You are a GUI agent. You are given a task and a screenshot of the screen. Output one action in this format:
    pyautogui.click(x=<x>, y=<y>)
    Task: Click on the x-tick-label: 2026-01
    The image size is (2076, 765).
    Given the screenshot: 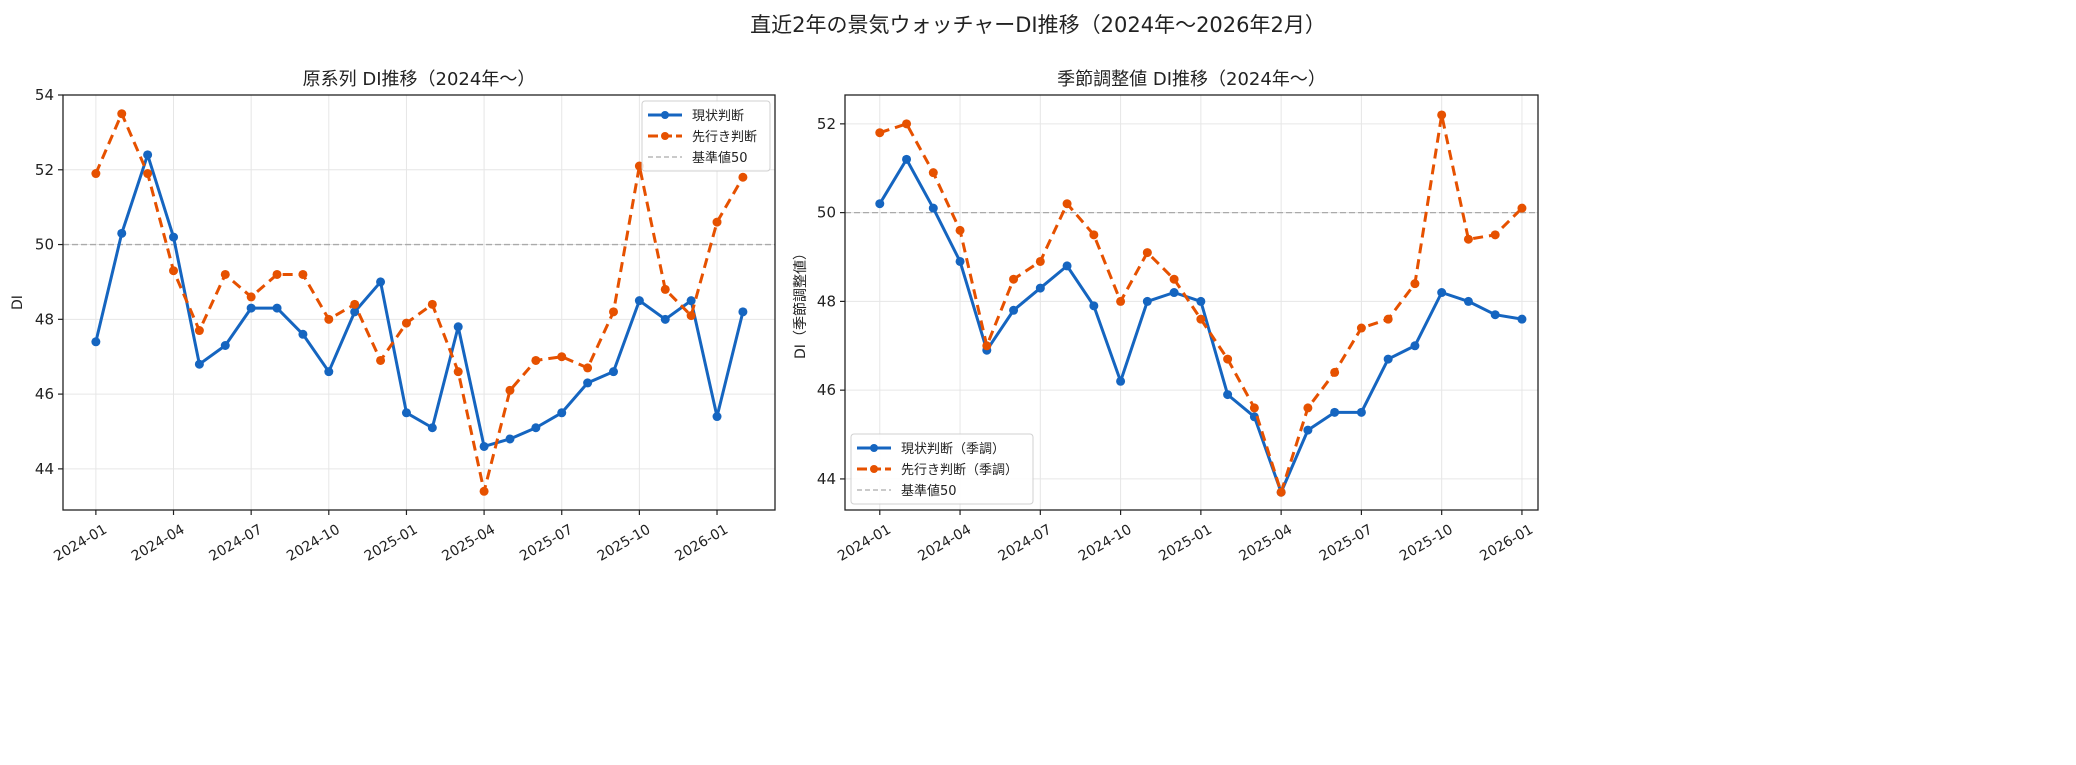 What is the action you would take?
    pyautogui.click(x=1506, y=543)
    